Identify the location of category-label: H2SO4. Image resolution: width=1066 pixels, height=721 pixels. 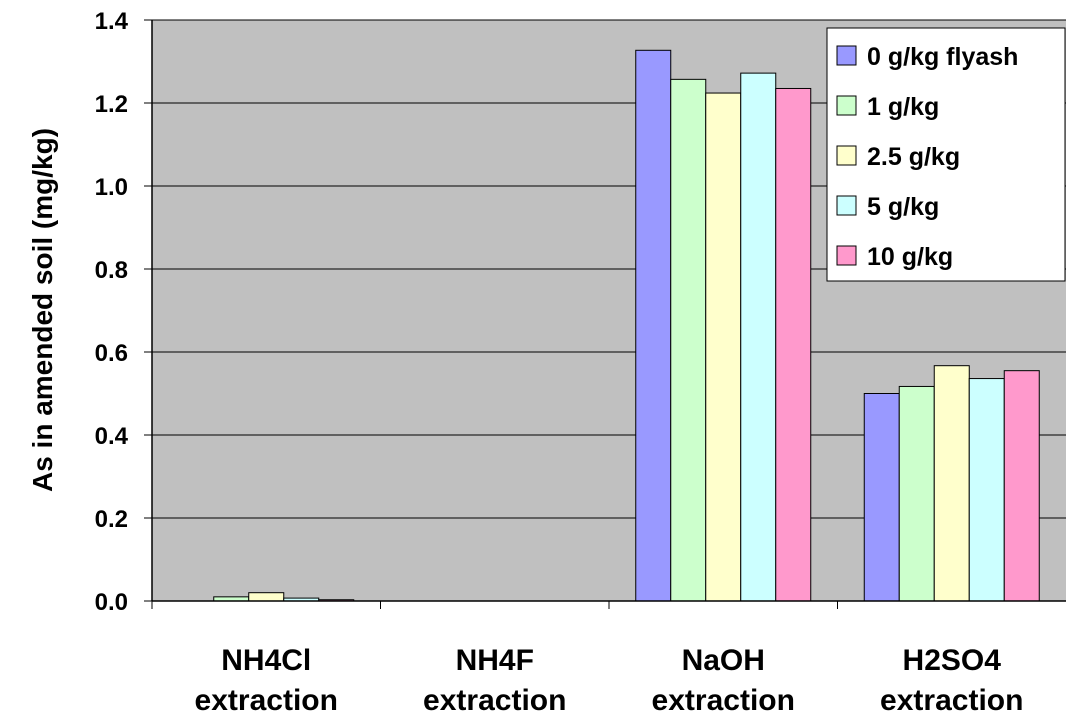
(952, 660).